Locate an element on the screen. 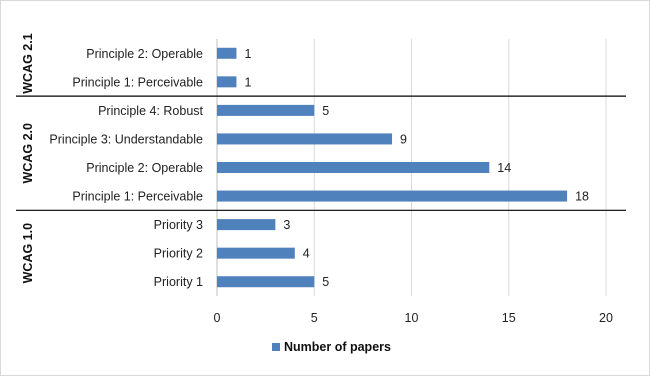  data-label: 9 is located at coordinates (403, 139).